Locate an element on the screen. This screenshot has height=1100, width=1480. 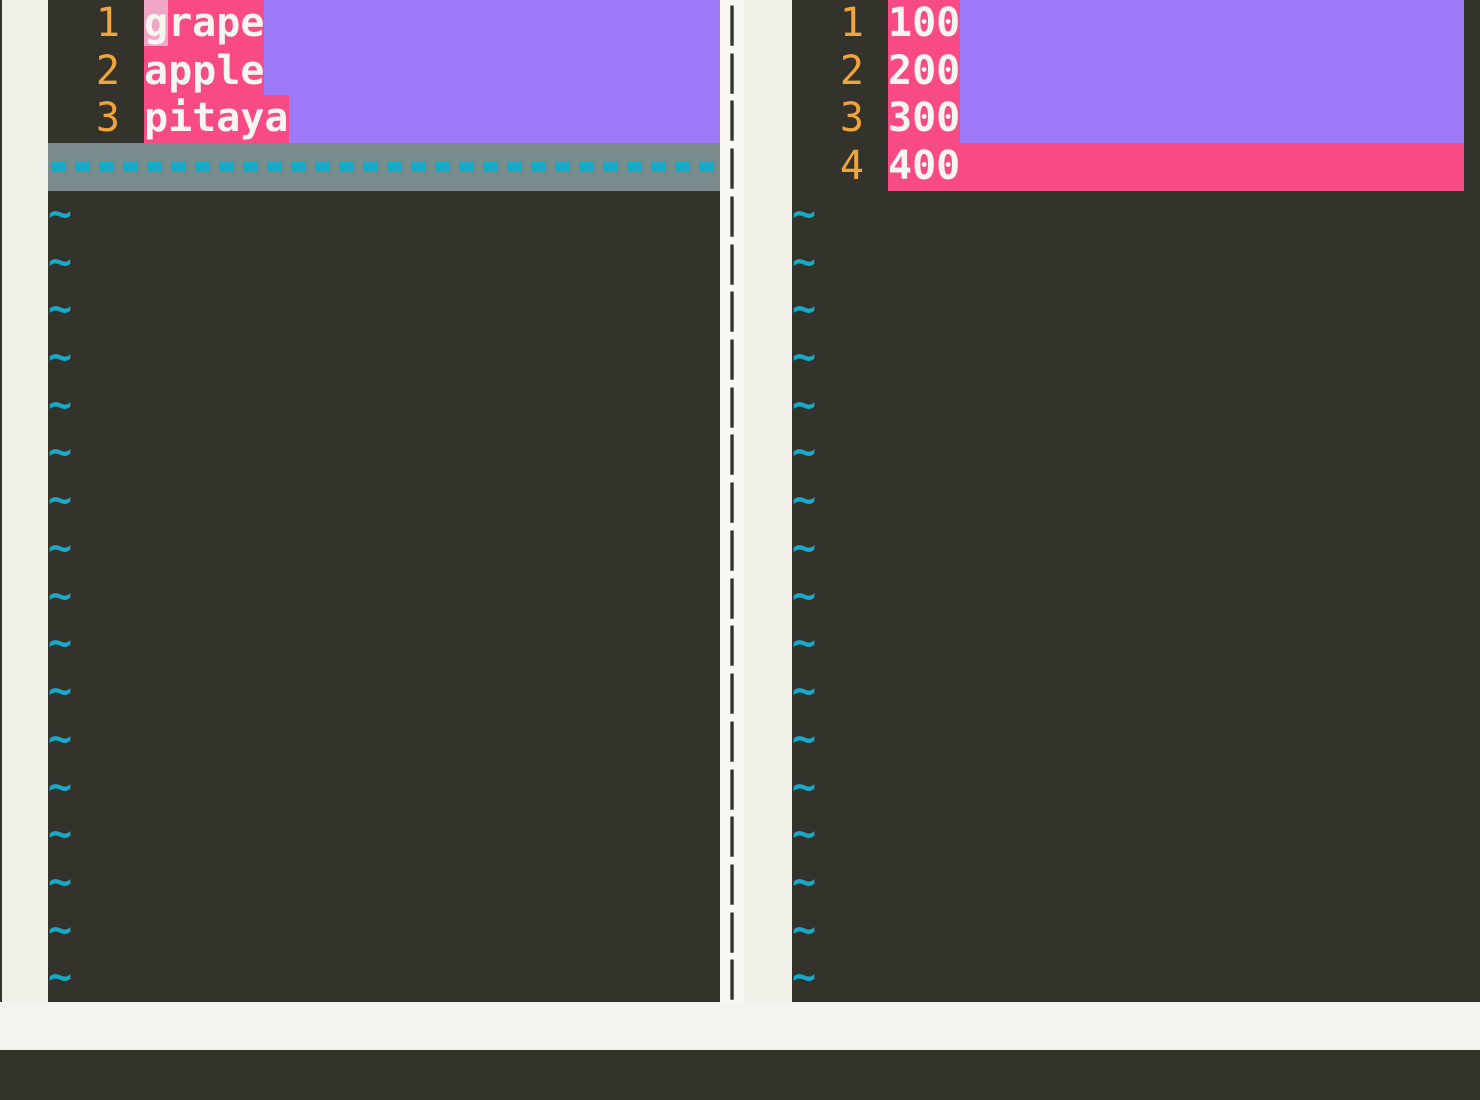
vsplit-bar-column: | | | | | | | | | | | | | | | | | | | | | is located at coordinates (732, 501).